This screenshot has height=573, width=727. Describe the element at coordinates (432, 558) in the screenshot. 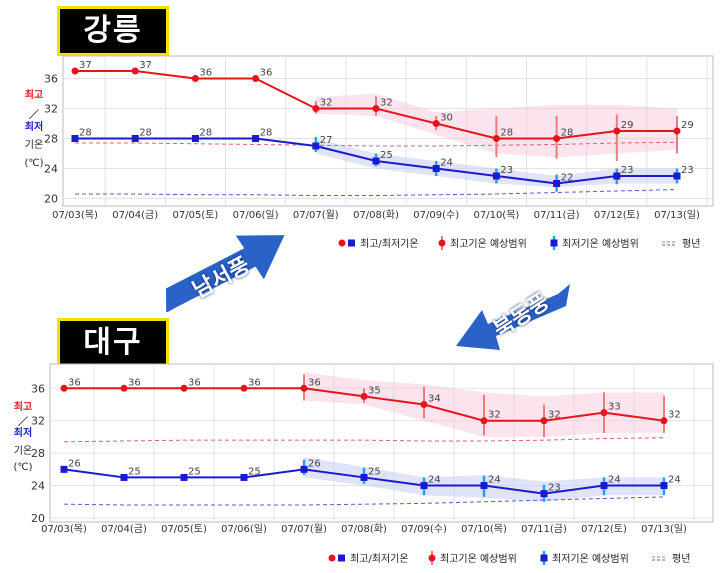

I see `legend-max-range-marker` at that location.